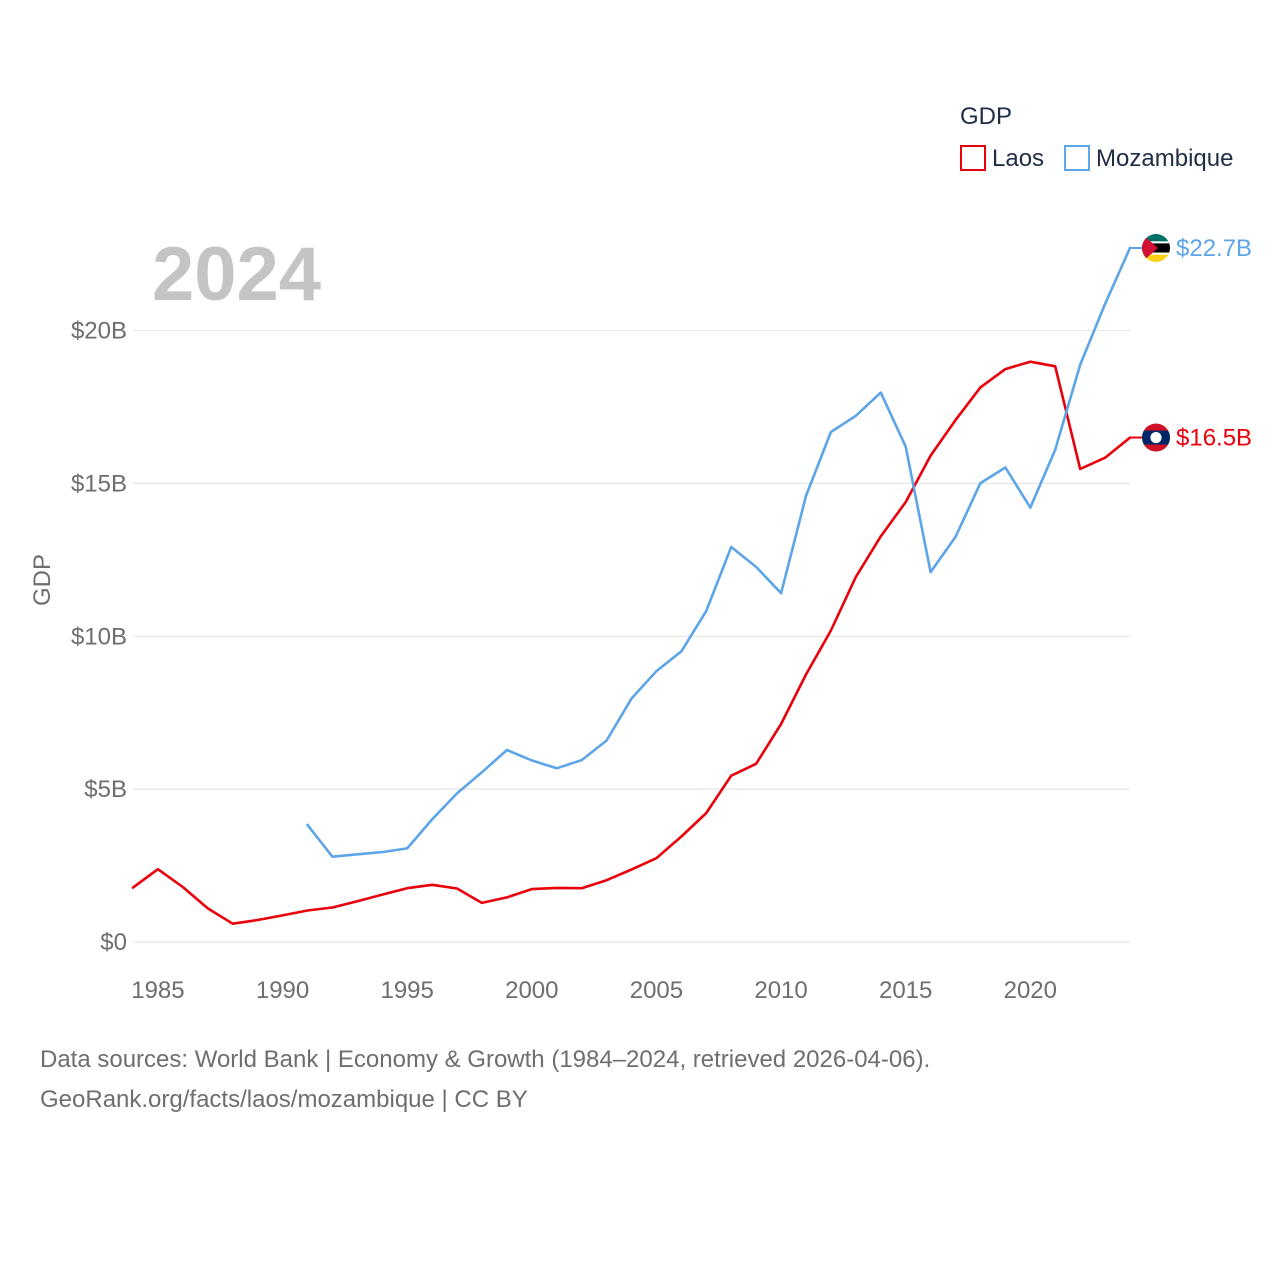  I want to click on x-tick-label: 2020, so click(1030, 990).